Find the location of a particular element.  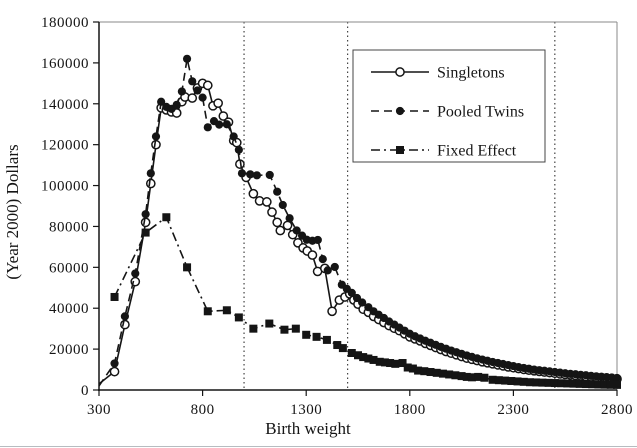

legend-label-fixed-effect: Fixed Effect is located at coordinates (477, 151).